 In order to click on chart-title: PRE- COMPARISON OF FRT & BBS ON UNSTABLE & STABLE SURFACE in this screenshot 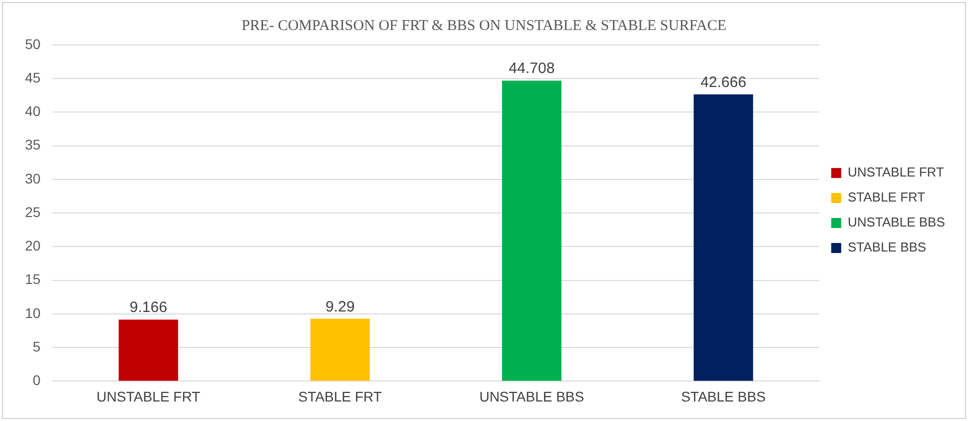, I will do `click(484, 26)`.